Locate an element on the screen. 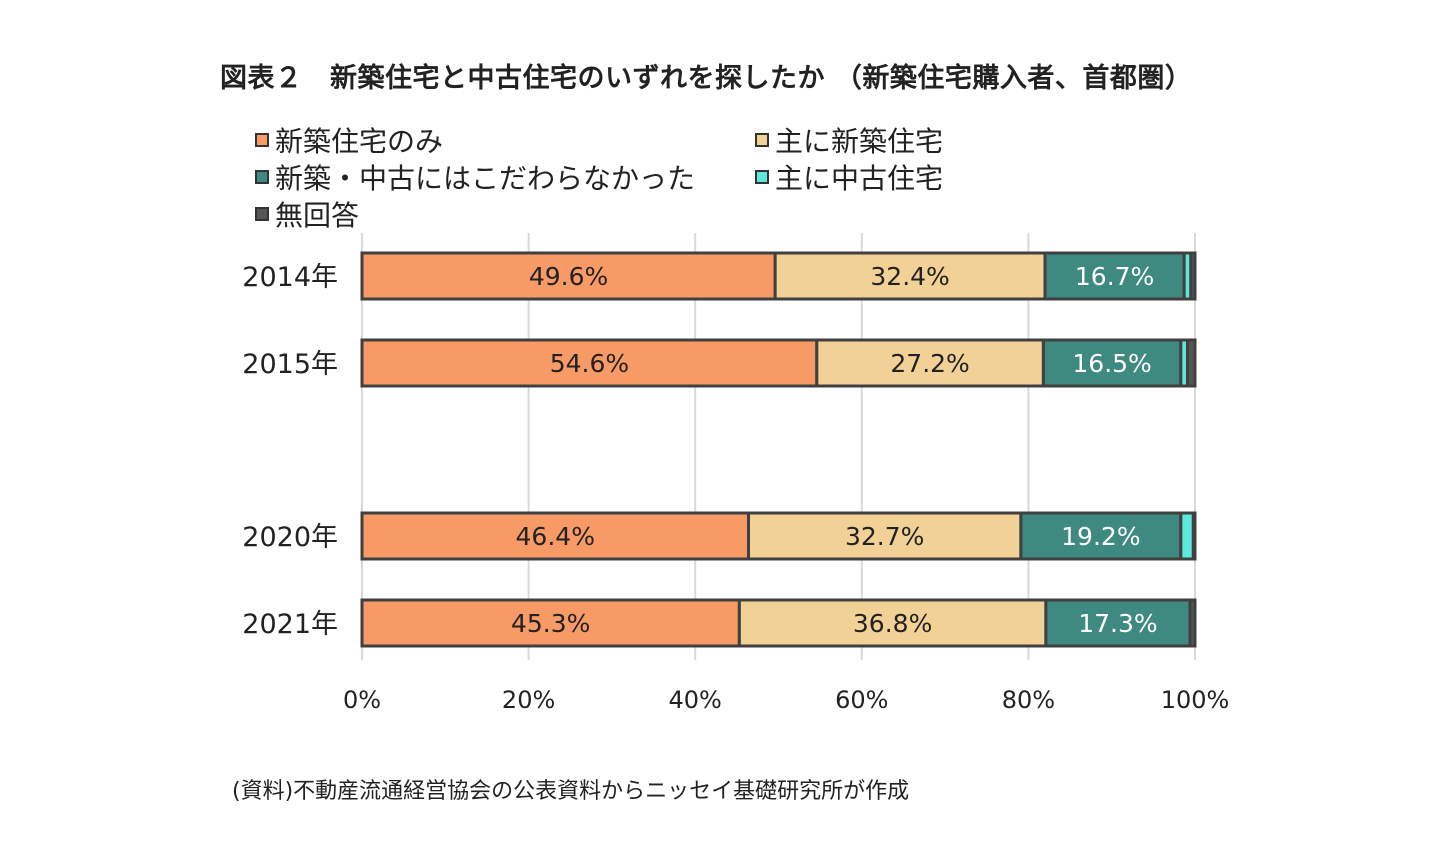 This screenshot has width=1433, height=850. category-label: 2014年 is located at coordinates (290, 277).